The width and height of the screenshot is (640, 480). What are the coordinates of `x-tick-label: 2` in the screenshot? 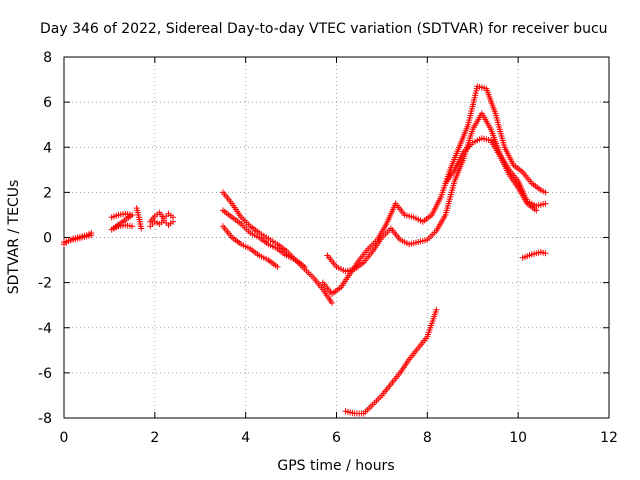 It's located at (154, 438).